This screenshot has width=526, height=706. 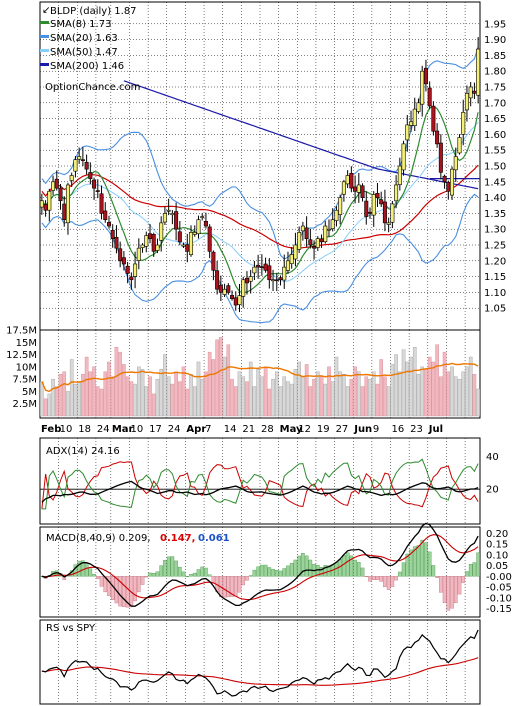 What do you see at coordinates (495, 103) in the screenshot?
I see `price-y-tick-label: 1.70` at bounding box center [495, 103].